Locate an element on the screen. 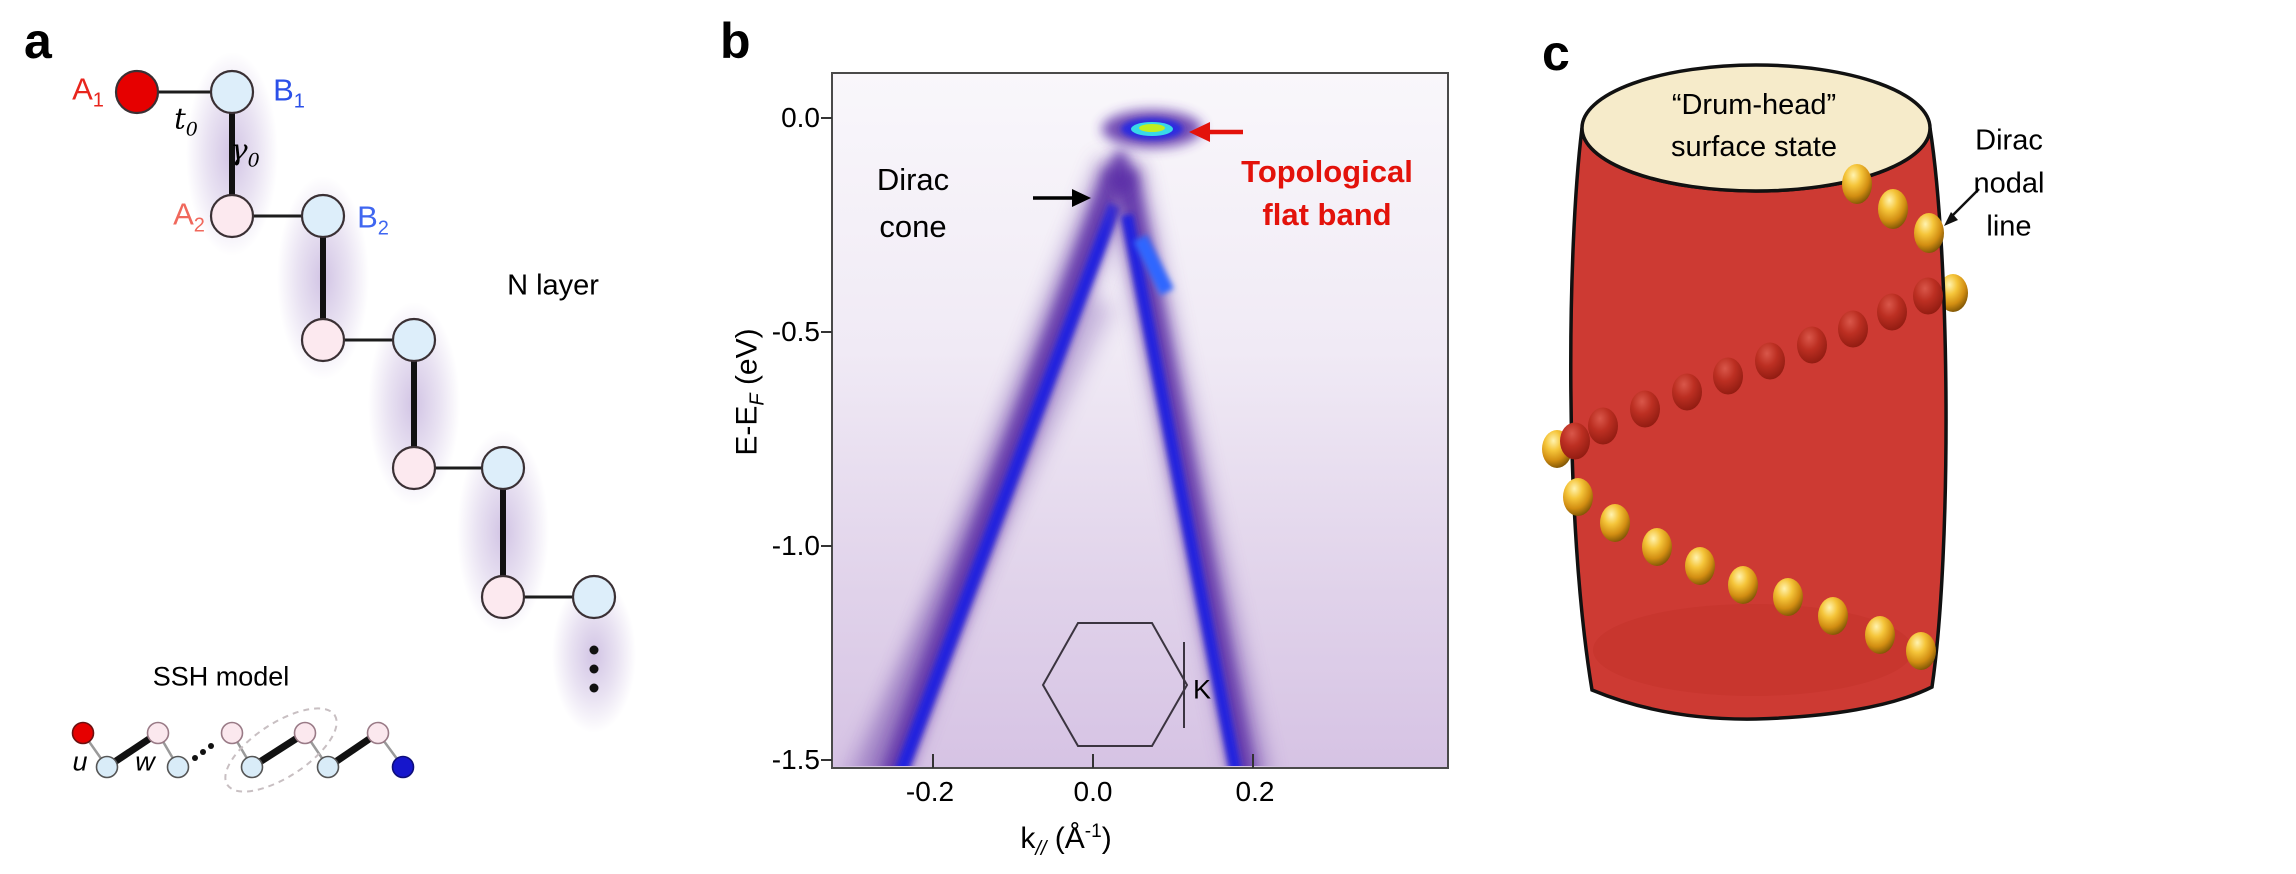 This screenshot has height=874, width=2296. drumhead-top-face is located at coordinates (1756, 128).